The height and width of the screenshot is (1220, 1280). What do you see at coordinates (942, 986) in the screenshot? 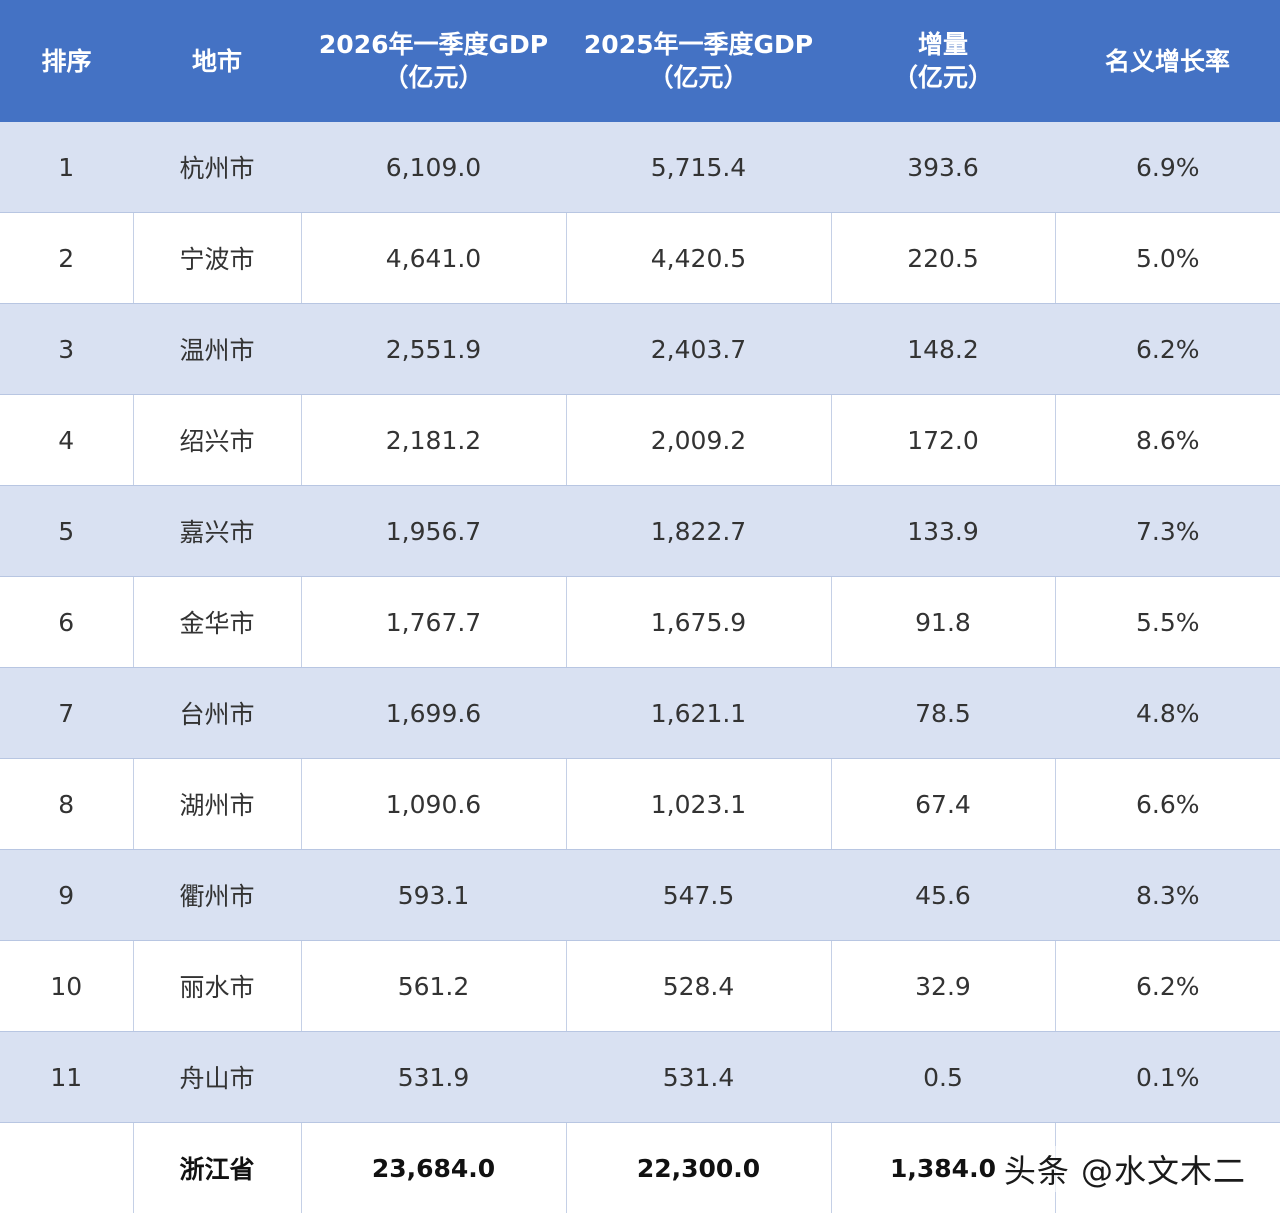
I see `cell-increase: 32.9` at bounding box center [942, 986].